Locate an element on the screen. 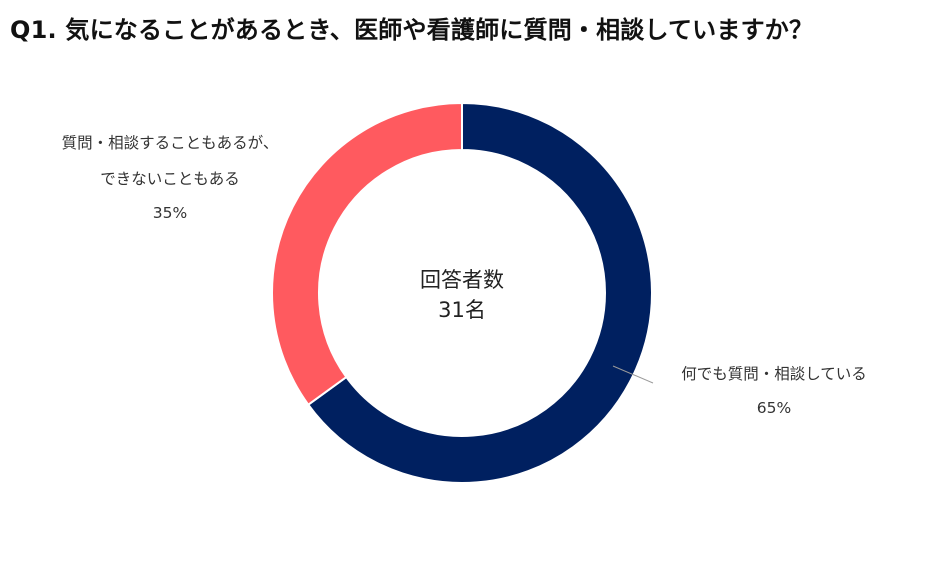 Image resolution: width=925 pixels, height=577 pixels. center-label-respondents: 回答者数 is located at coordinates (462, 280).